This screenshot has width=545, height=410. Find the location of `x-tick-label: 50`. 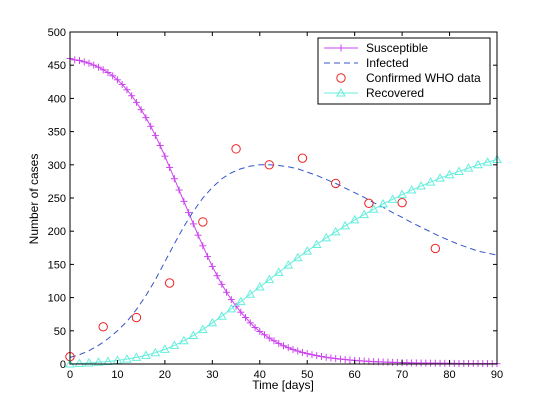

x-tick-label: 50 is located at coordinates (307, 375).